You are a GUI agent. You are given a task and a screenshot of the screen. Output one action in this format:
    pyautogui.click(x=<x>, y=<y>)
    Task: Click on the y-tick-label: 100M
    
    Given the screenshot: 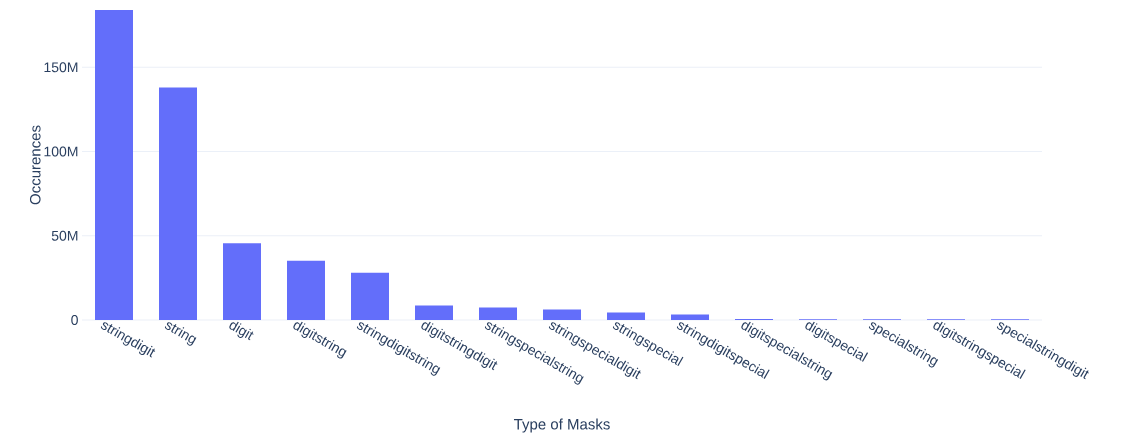 What is the action you would take?
    pyautogui.click(x=61, y=151)
    